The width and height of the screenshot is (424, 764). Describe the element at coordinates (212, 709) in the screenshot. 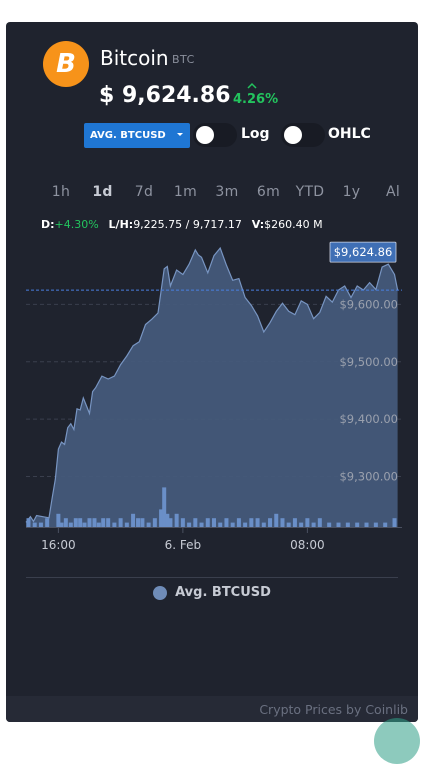

I see `footer: Crypto Prices by Coinlib` at that location.